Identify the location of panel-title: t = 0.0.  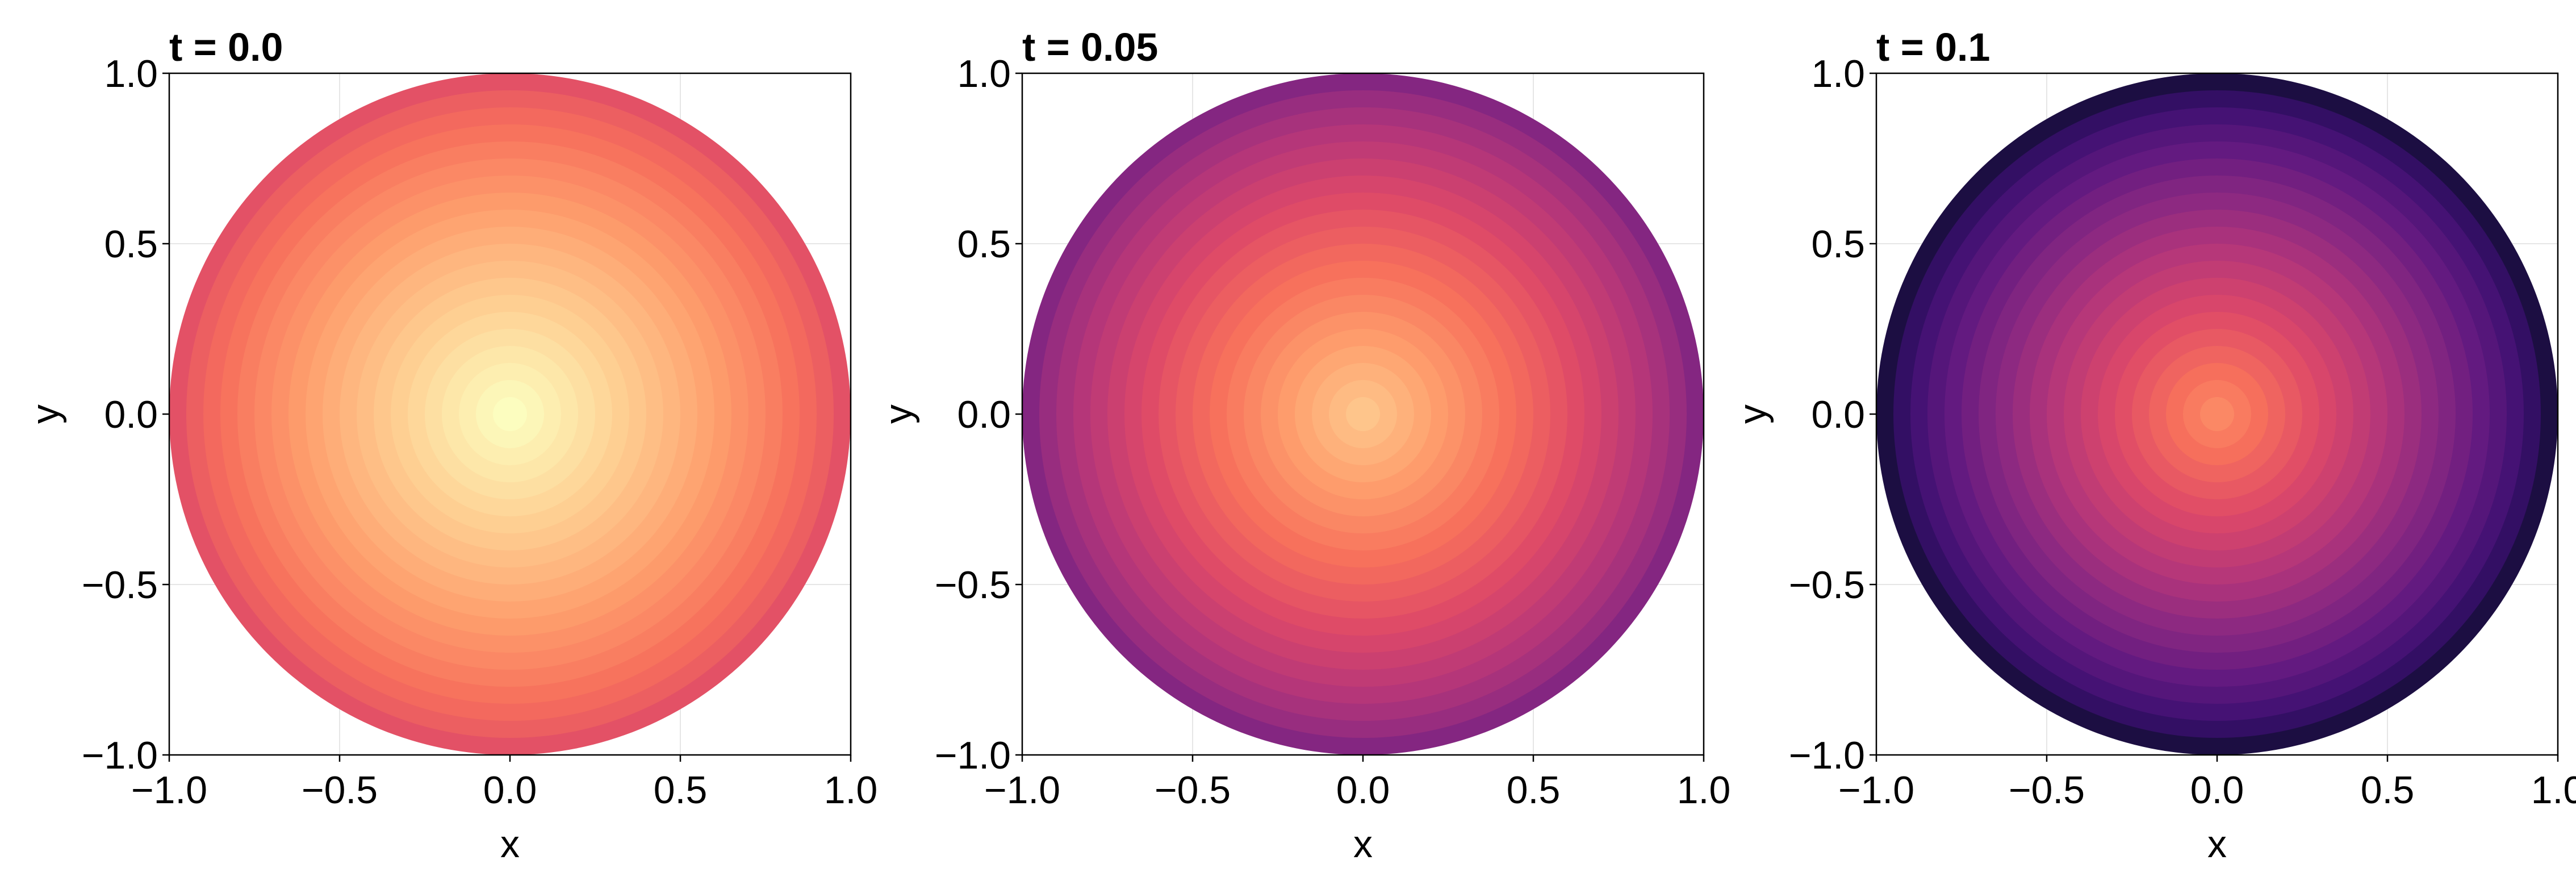
(226, 47).